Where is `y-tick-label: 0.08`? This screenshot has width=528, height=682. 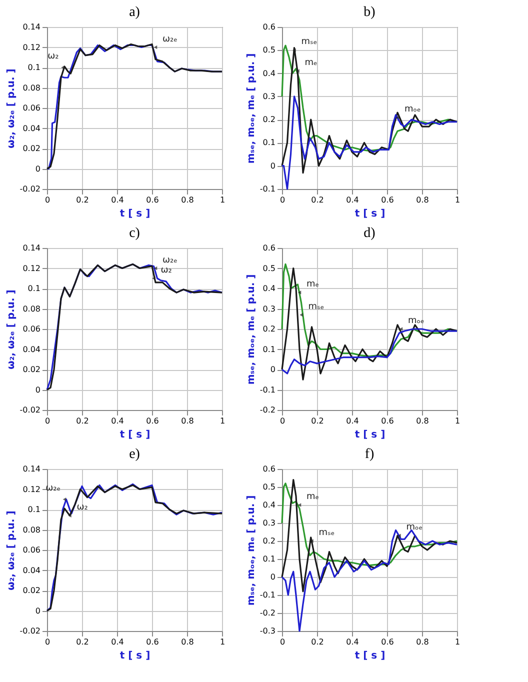
y-tick-label: 0.08 is located at coordinates (31, 309).